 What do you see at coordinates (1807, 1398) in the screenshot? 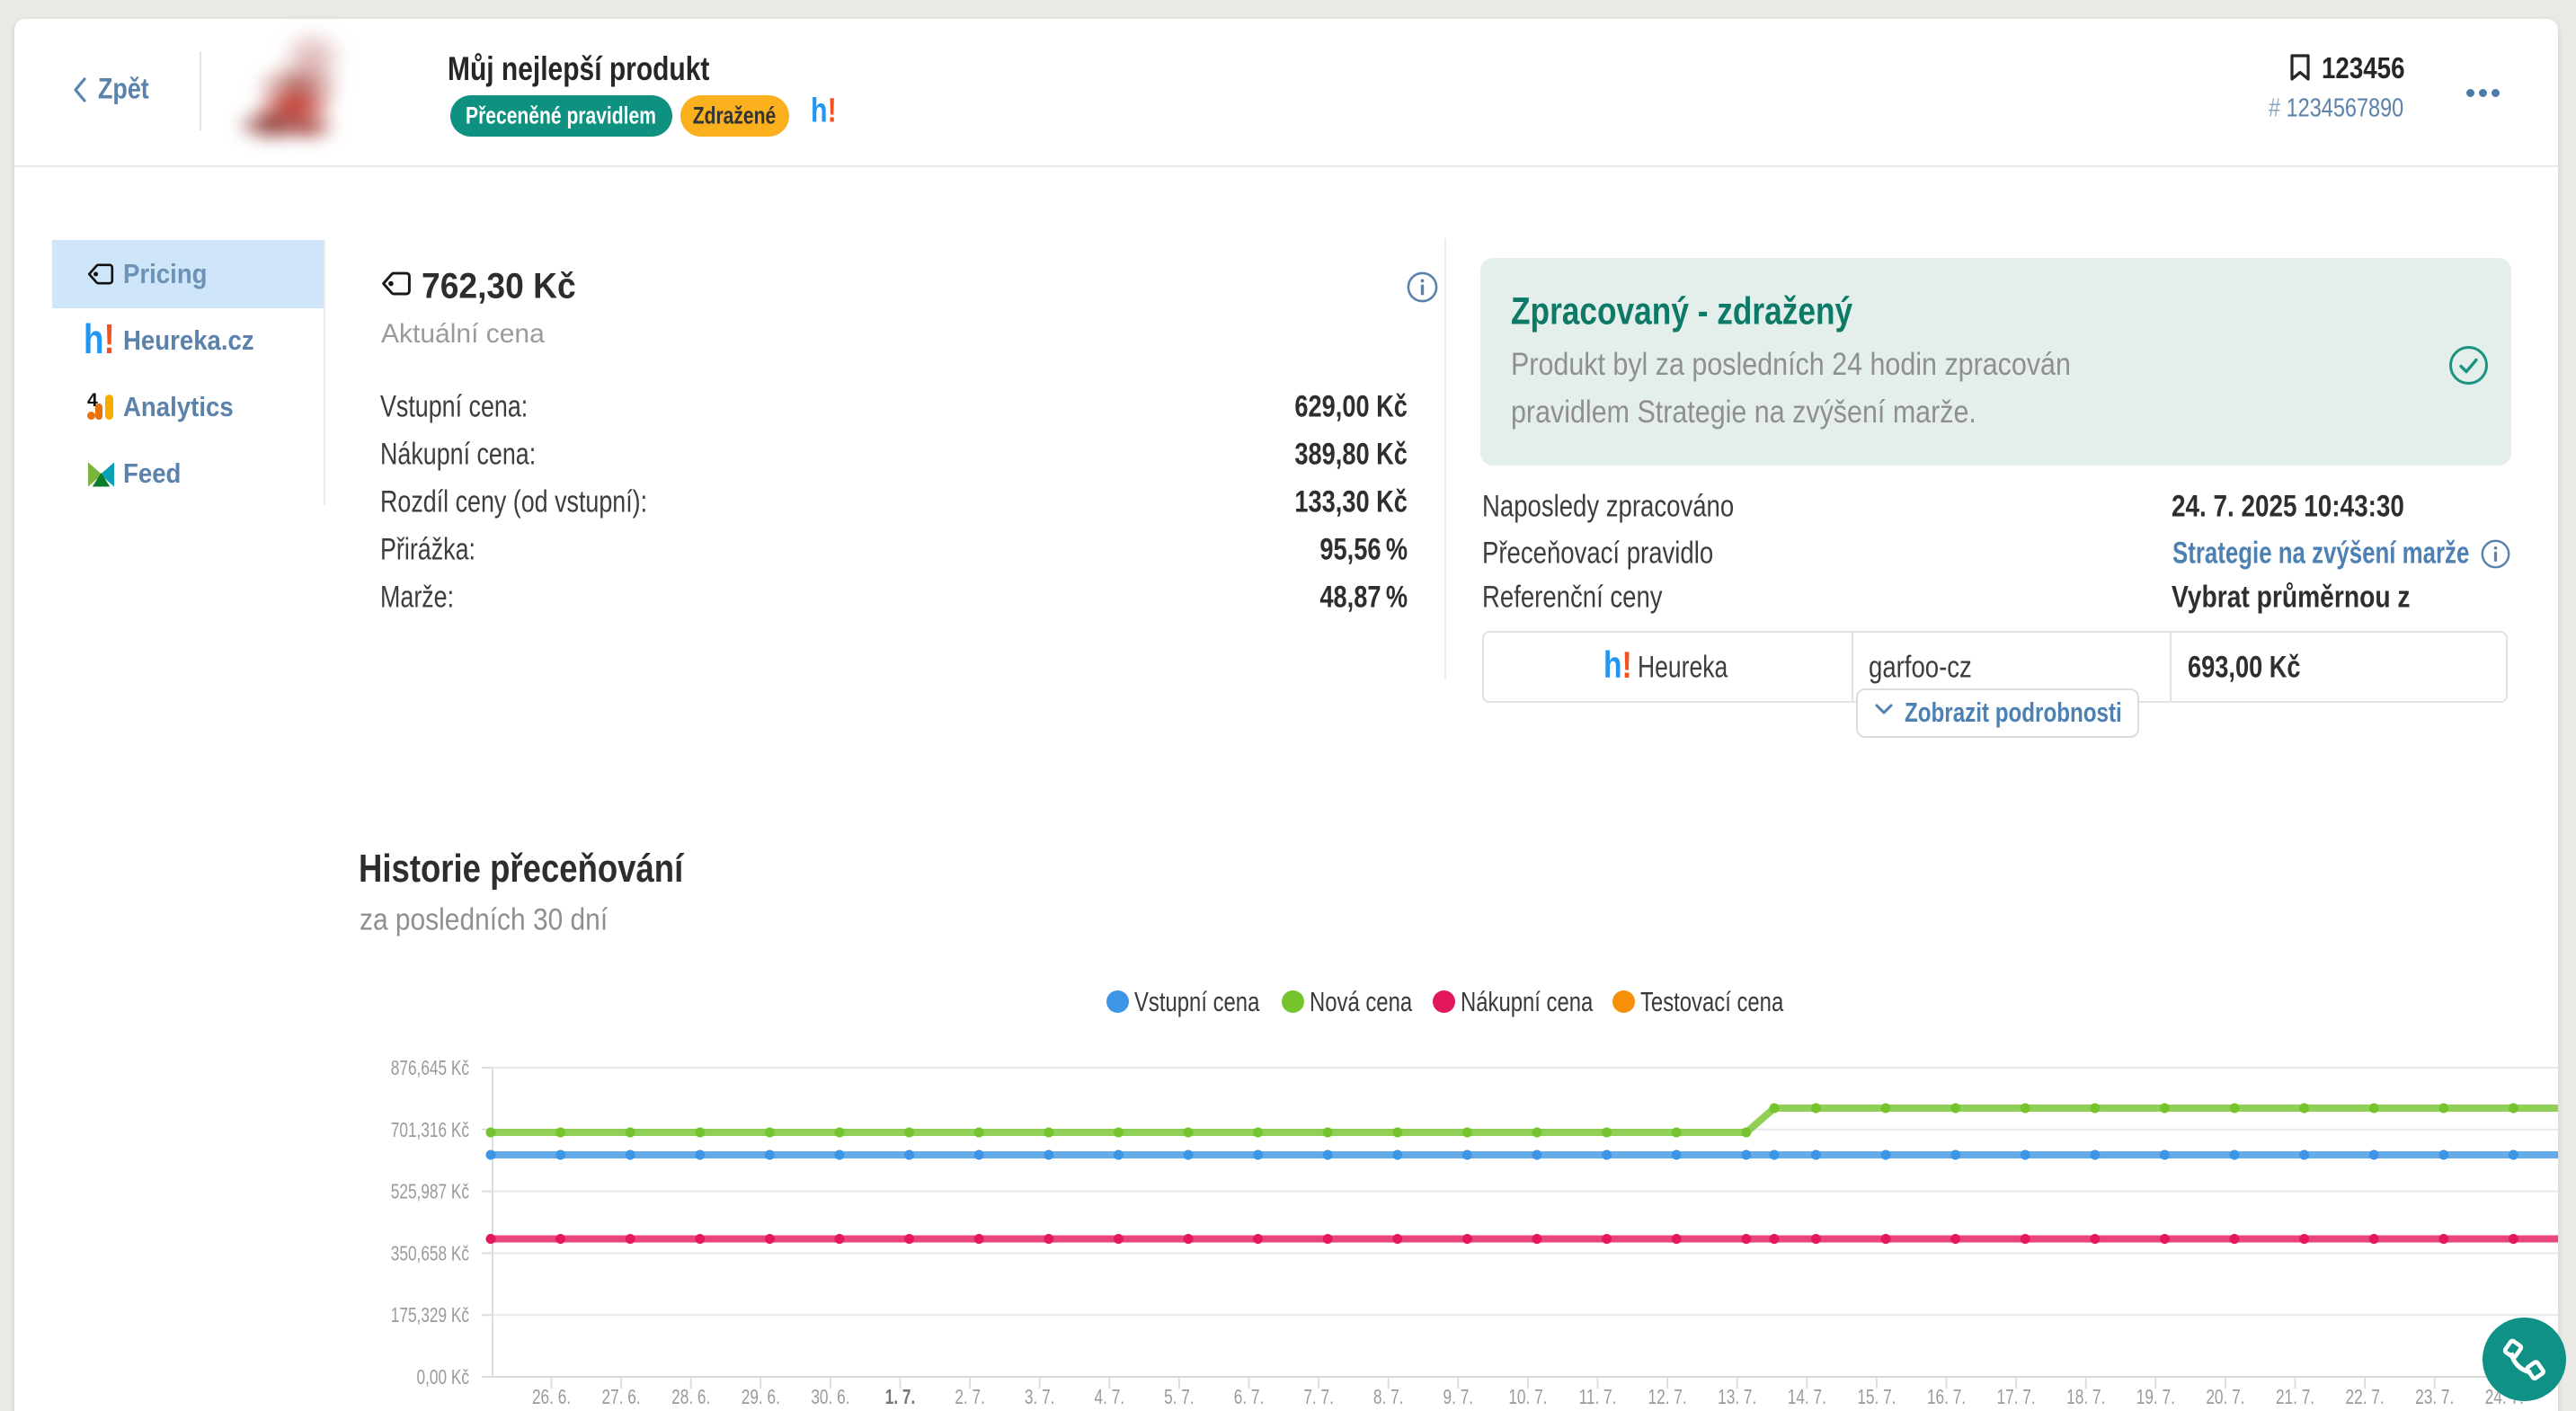
I see `svg-text: 14. 7.` at bounding box center [1807, 1398].